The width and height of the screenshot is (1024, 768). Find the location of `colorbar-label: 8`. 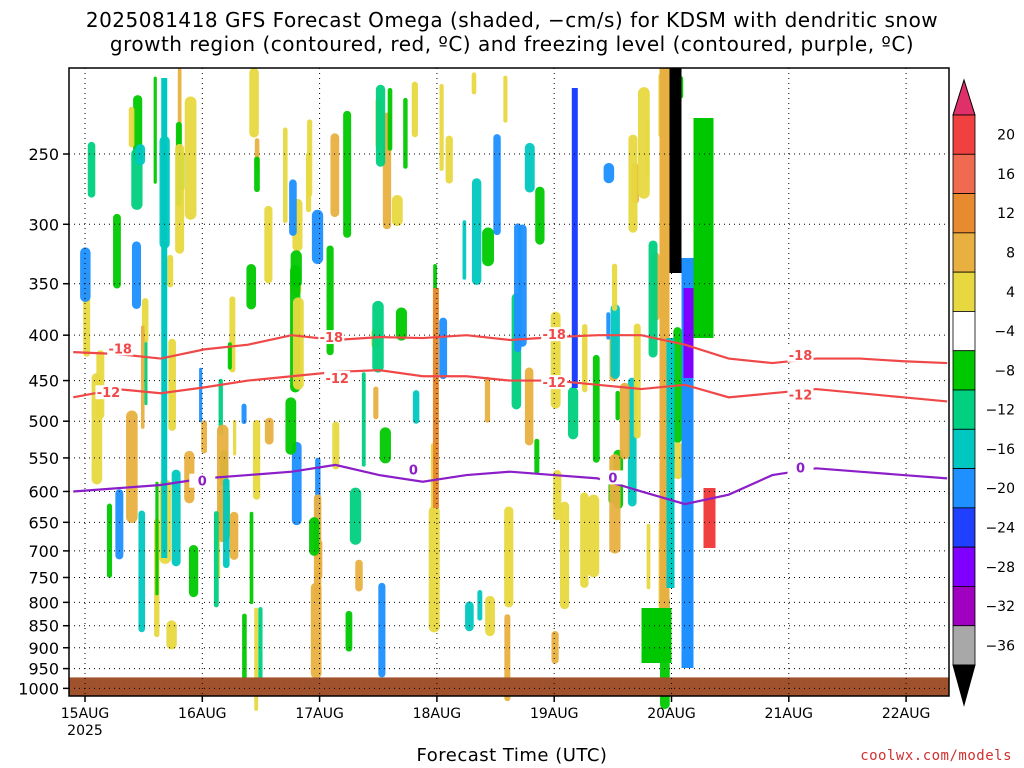

colorbar-label: 8 is located at coordinates (1010, 254).